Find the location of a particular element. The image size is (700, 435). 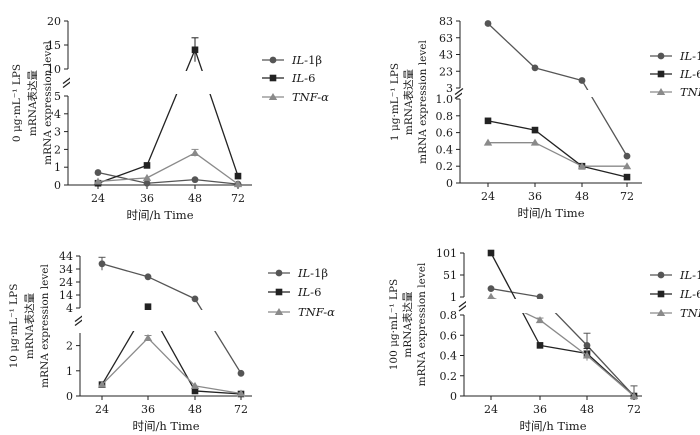

y-tick-label: 23 is located at coordinates (446, 71).